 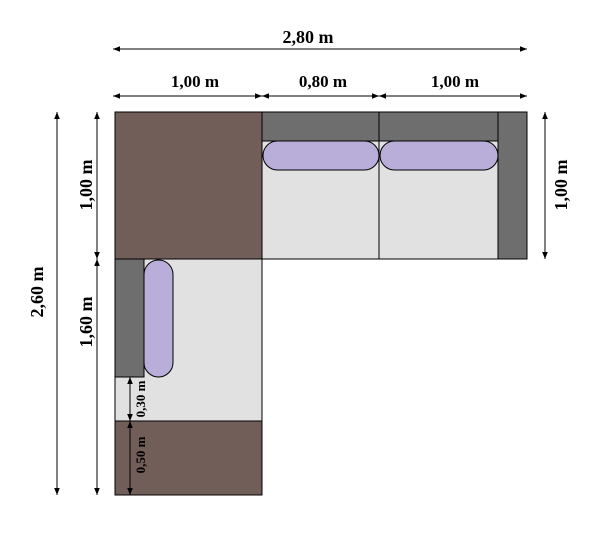 What do you see at coordinates (188, 458) in the screenshot?
I see `footrest-block` at bounding box center [188, 458].